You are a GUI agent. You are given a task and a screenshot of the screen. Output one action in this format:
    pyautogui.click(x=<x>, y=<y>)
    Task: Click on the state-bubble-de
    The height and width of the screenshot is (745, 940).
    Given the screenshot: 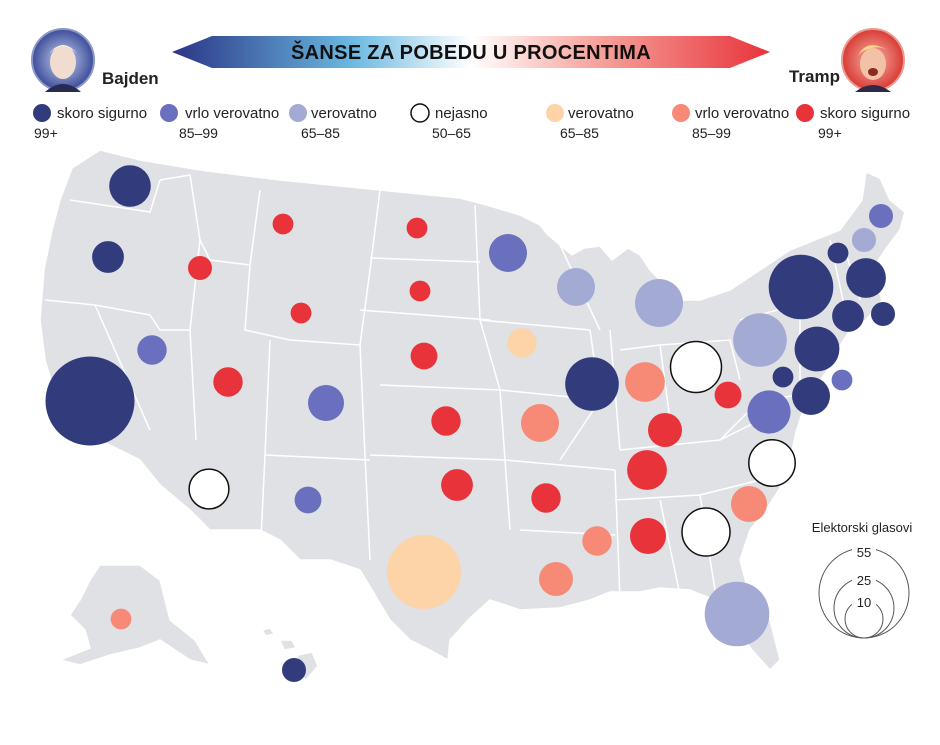 What is the action you would take?
    pyautogui.click(x=783, y=377)
    